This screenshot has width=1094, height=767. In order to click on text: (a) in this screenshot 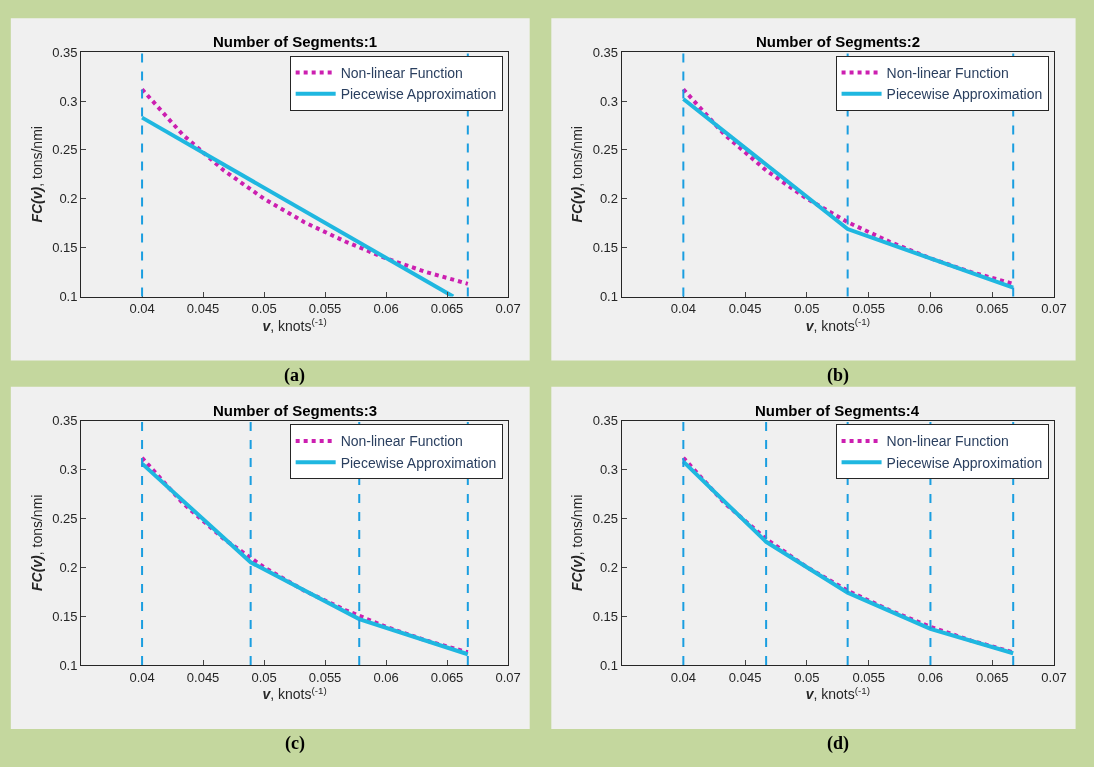, I will do `click(294, 375)`.